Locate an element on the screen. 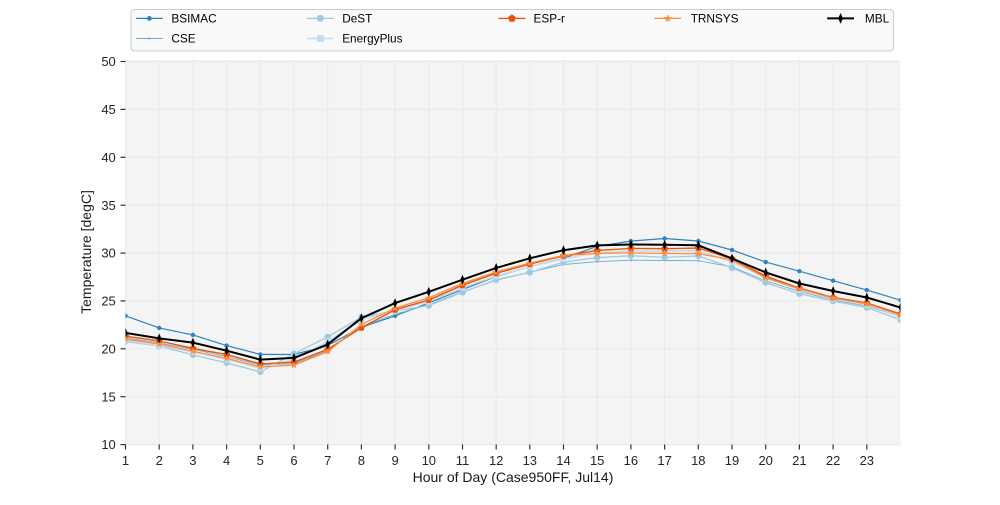 This screenshot has width=1000, height=505. svg-text: 13 is located at coordinates (530, 460).